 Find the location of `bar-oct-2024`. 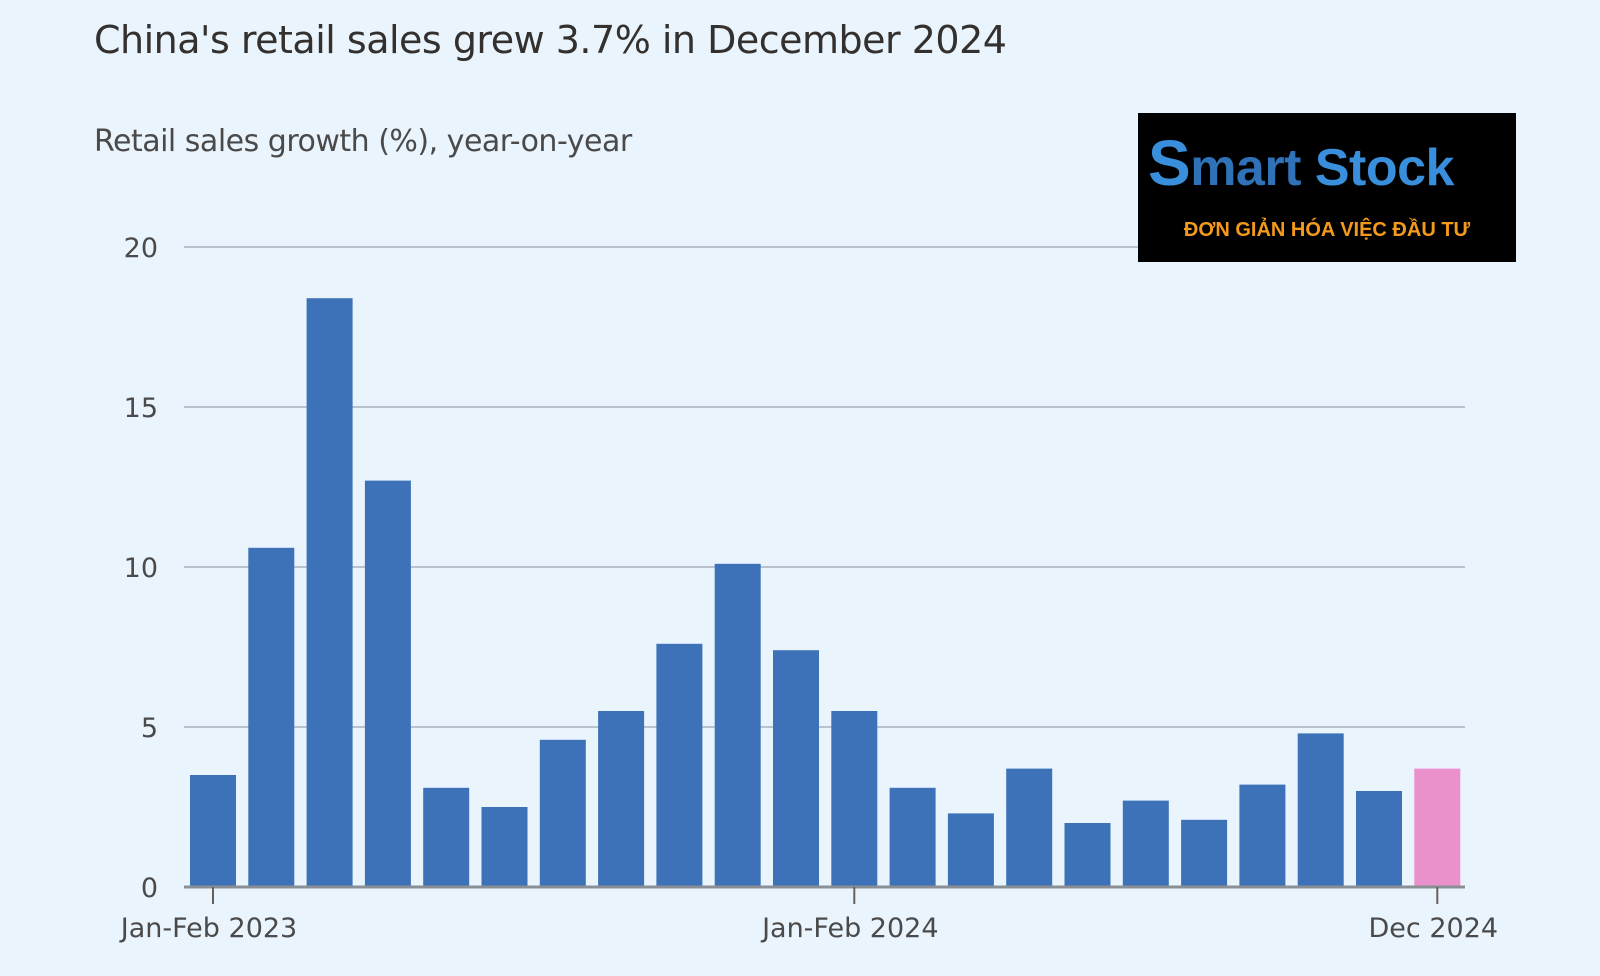

bar-oct-2024 is located at coordinates (1320, 810).